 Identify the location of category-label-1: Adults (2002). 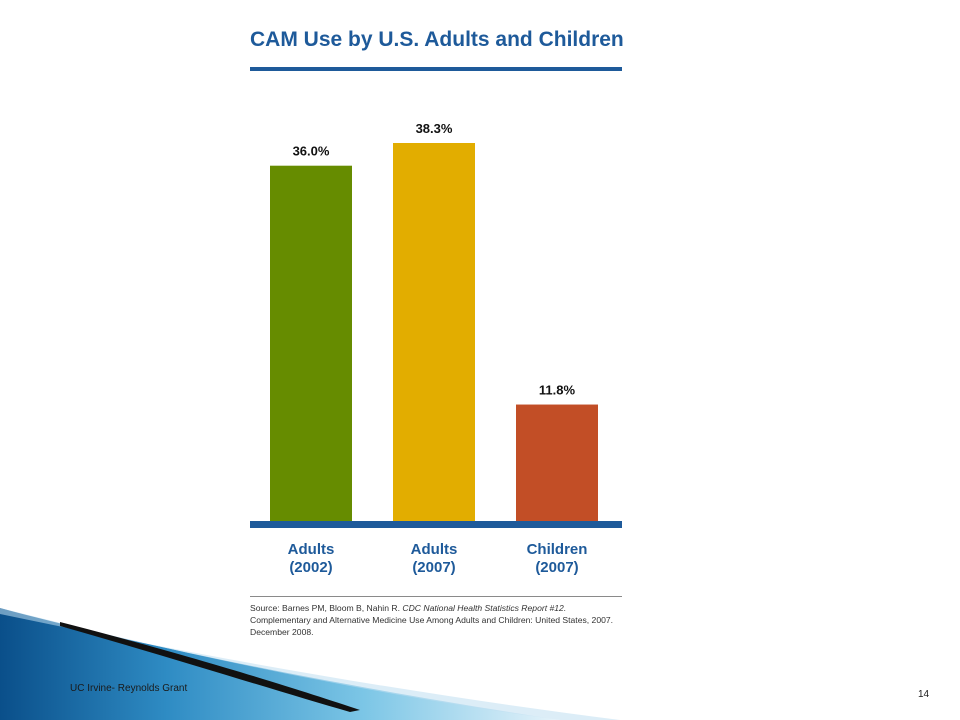
(311, 559).